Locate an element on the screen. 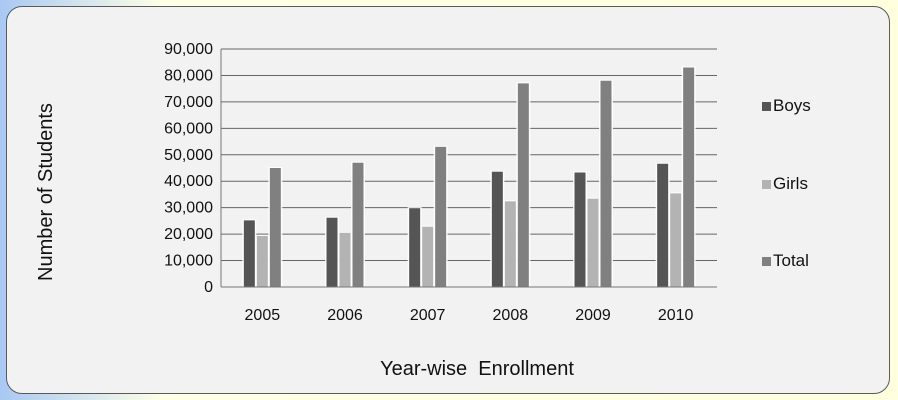 This screenshot has width=898, height=400. legend-label-girls: Girls is located at coordinates (790, 183).